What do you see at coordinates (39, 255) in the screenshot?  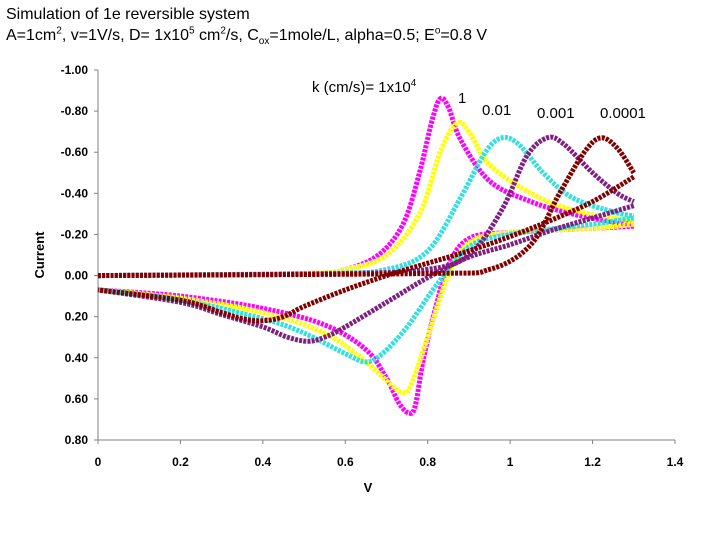 I see `y-axis-title: Current` at bounding box center [39, 255].